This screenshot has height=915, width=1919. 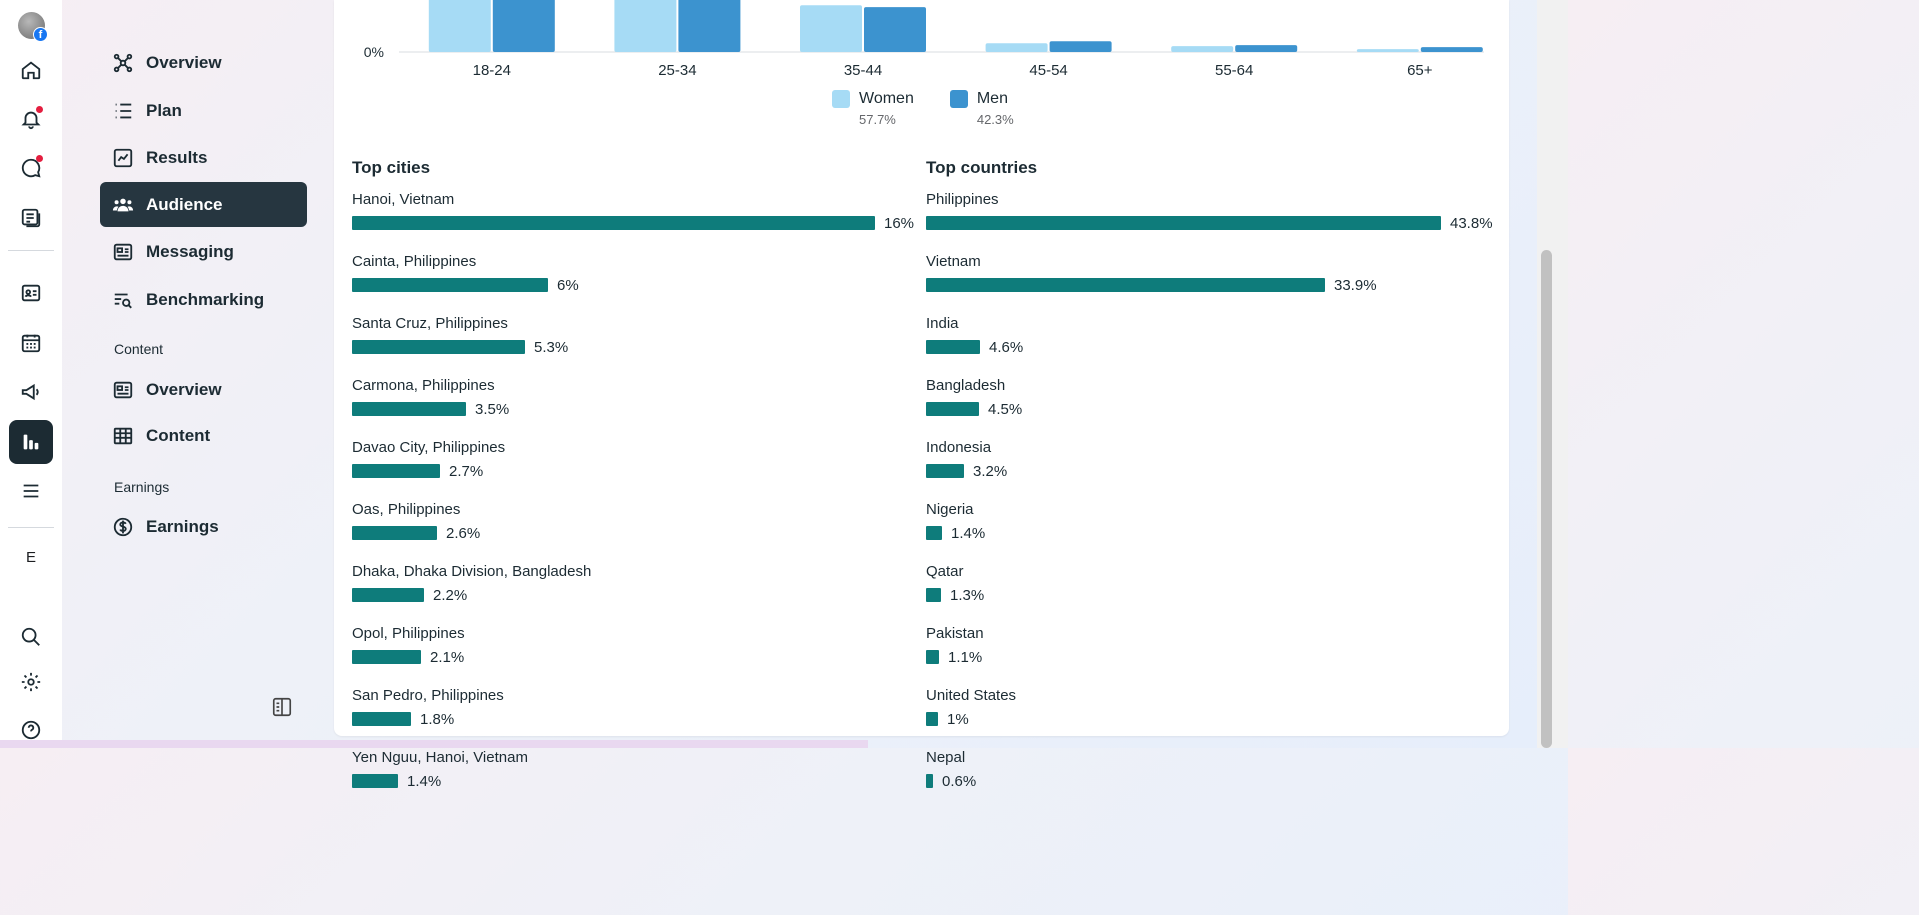 What do you see at coordinates (923, 108) in the screenshot?
I see `chart-legend: Women 57.7% Men 42.3%` at bounding box center [923, 108].